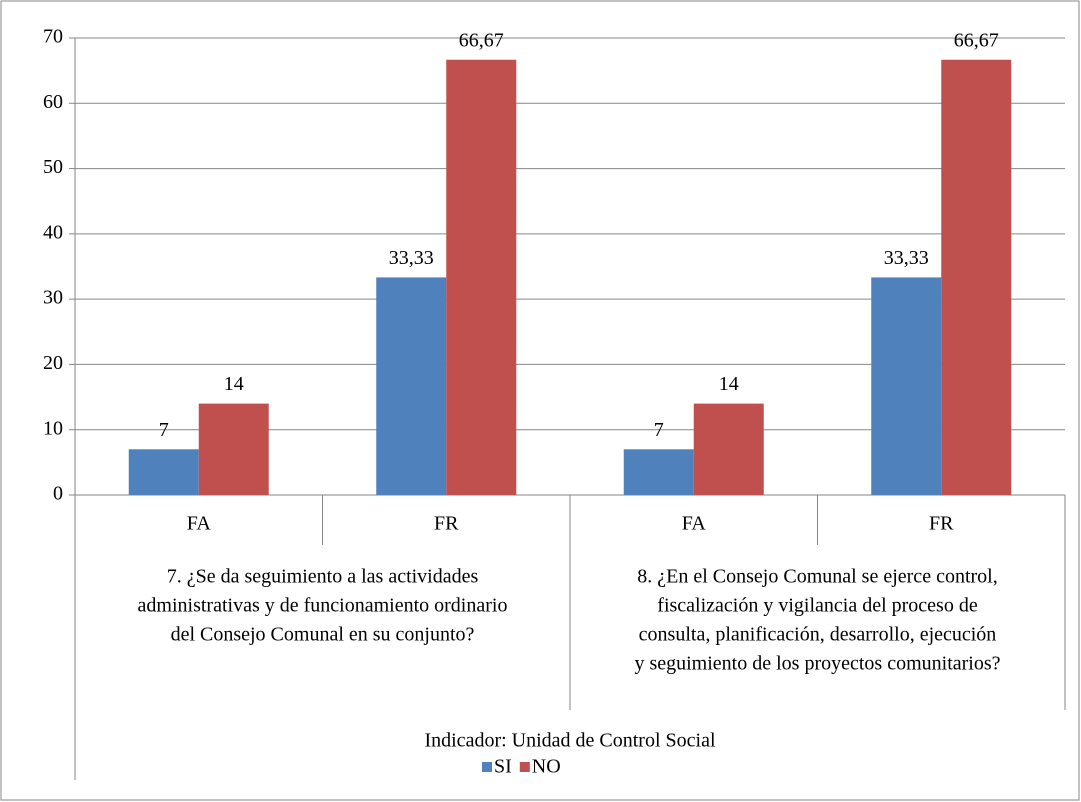 This screenshot has height=802, width=1081. Describe the element at coordinates (53, 298) in the screenshot. I see `y-tick-label: 30` at that location.